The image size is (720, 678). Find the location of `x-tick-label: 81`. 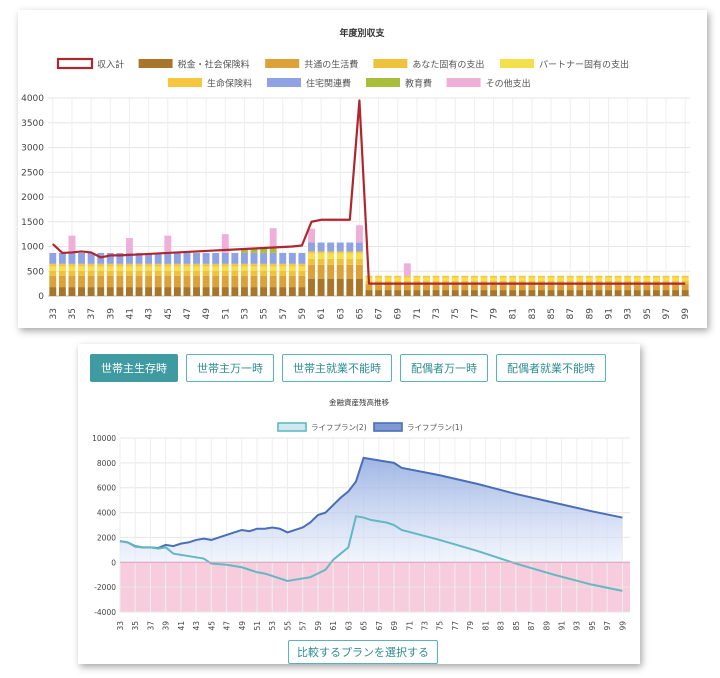

x-tick-label: 81 is located at coordinates (514, 313).